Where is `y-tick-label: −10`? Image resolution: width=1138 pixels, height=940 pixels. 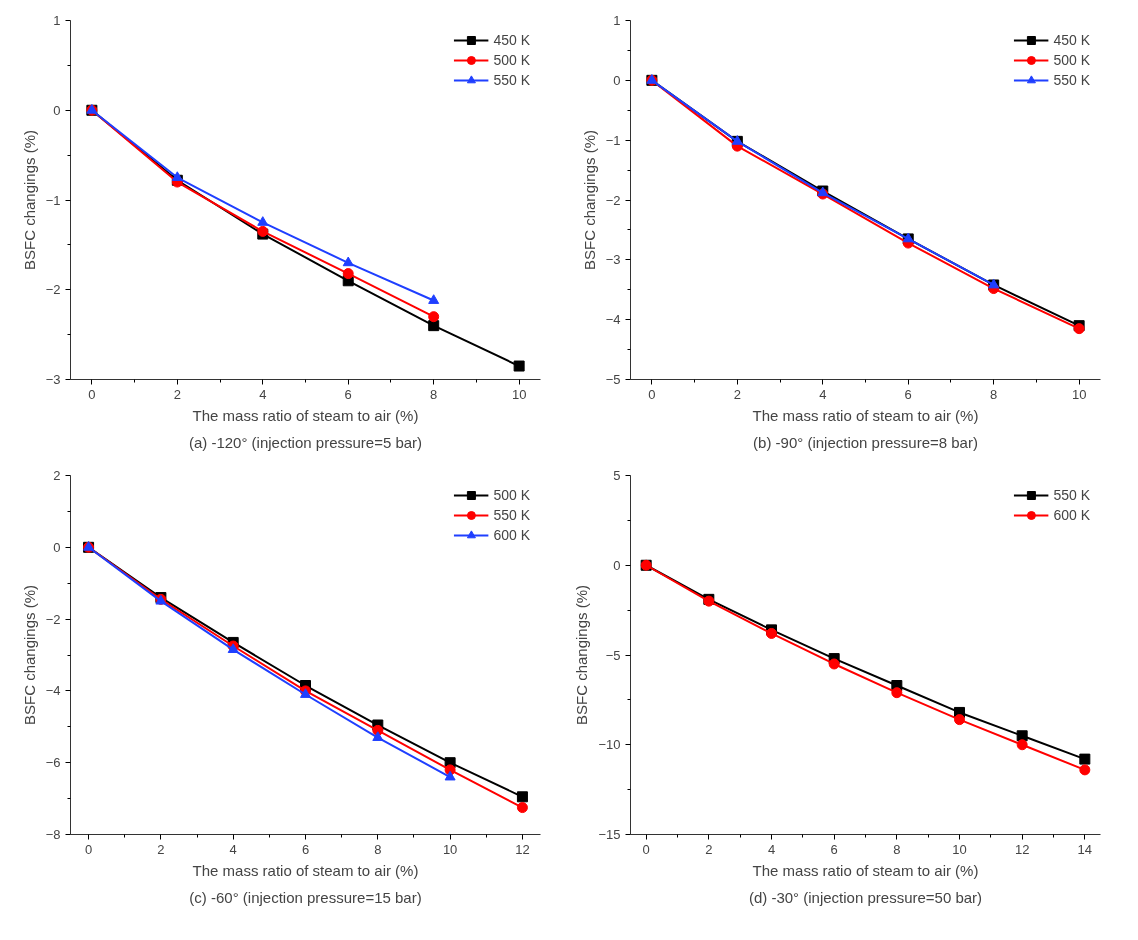 y-tick-label: −10 is located at coordinates (609, 745).